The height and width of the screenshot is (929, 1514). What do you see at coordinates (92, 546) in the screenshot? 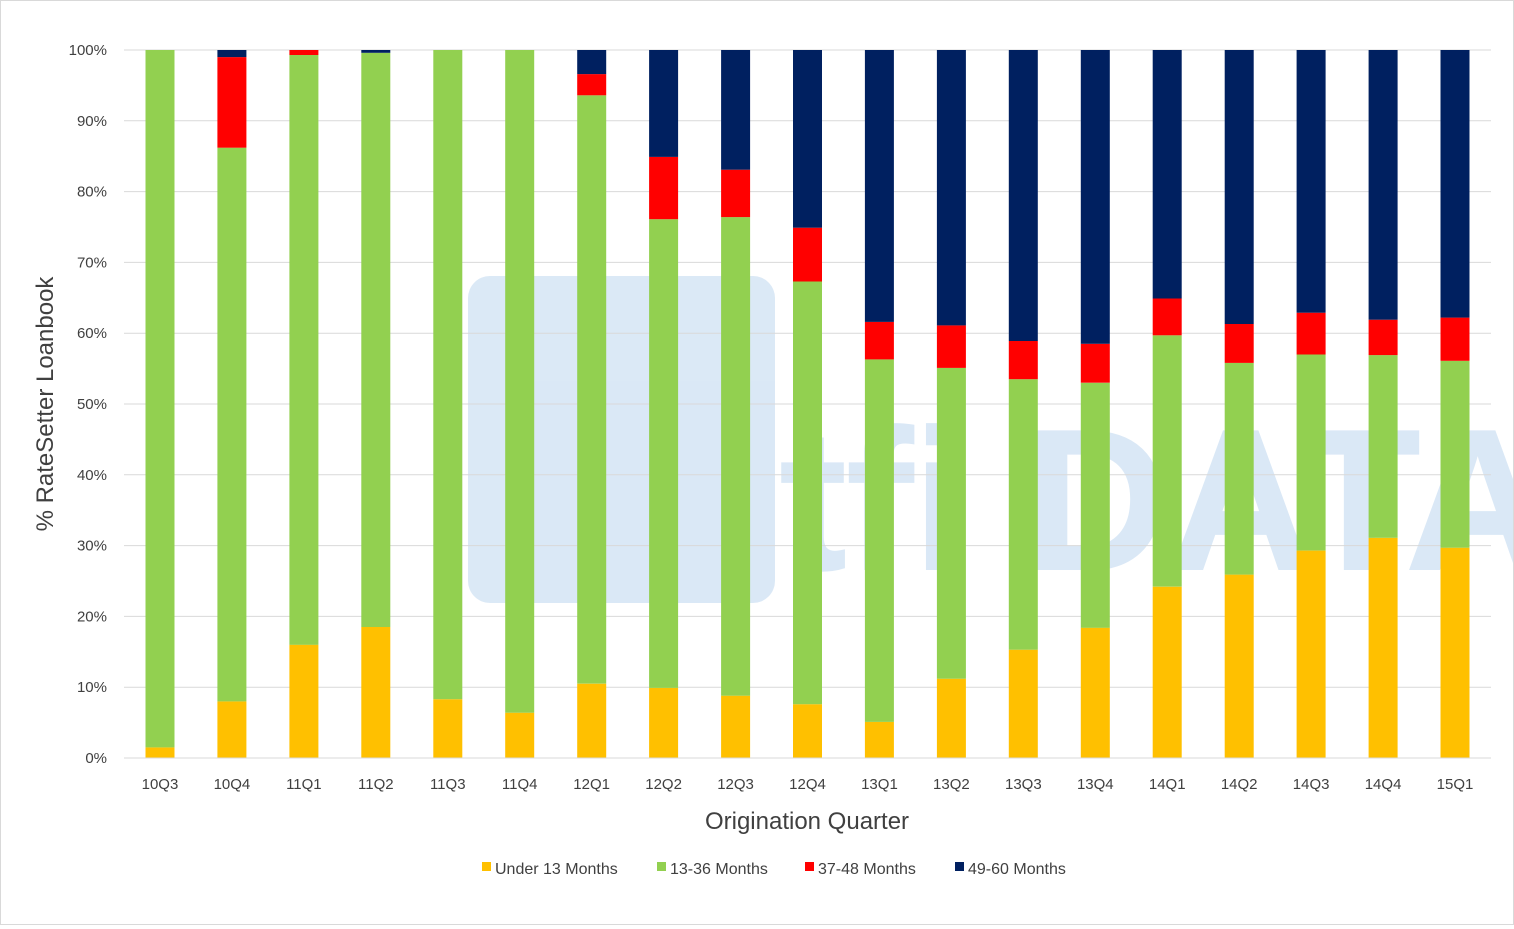
I see `y-tick-label: 30%` at bounding box center [92, 546].